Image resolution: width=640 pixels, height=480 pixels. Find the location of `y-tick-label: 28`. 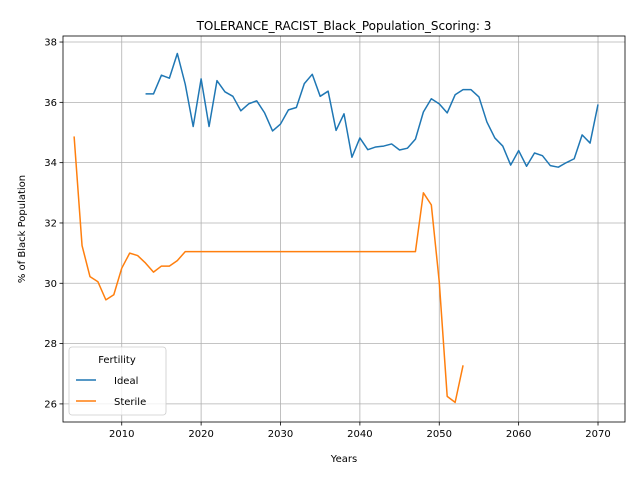

y-tick-label: 28 is located at coordinates (50, 344).